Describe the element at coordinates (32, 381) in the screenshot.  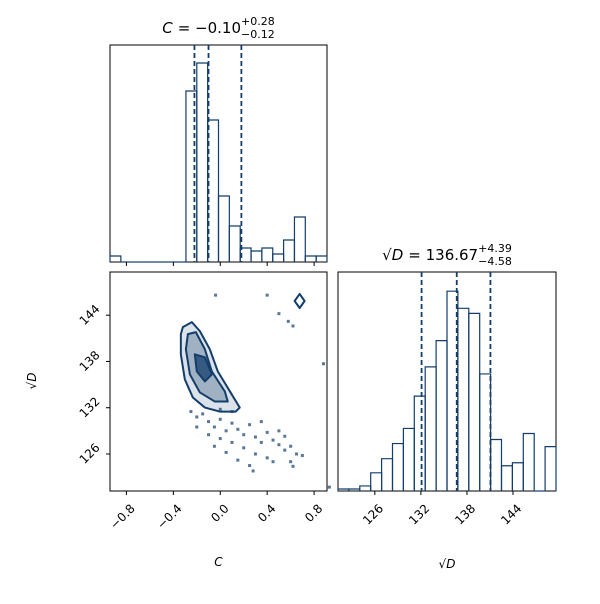
I see `y-axis-label: √D` at that location.